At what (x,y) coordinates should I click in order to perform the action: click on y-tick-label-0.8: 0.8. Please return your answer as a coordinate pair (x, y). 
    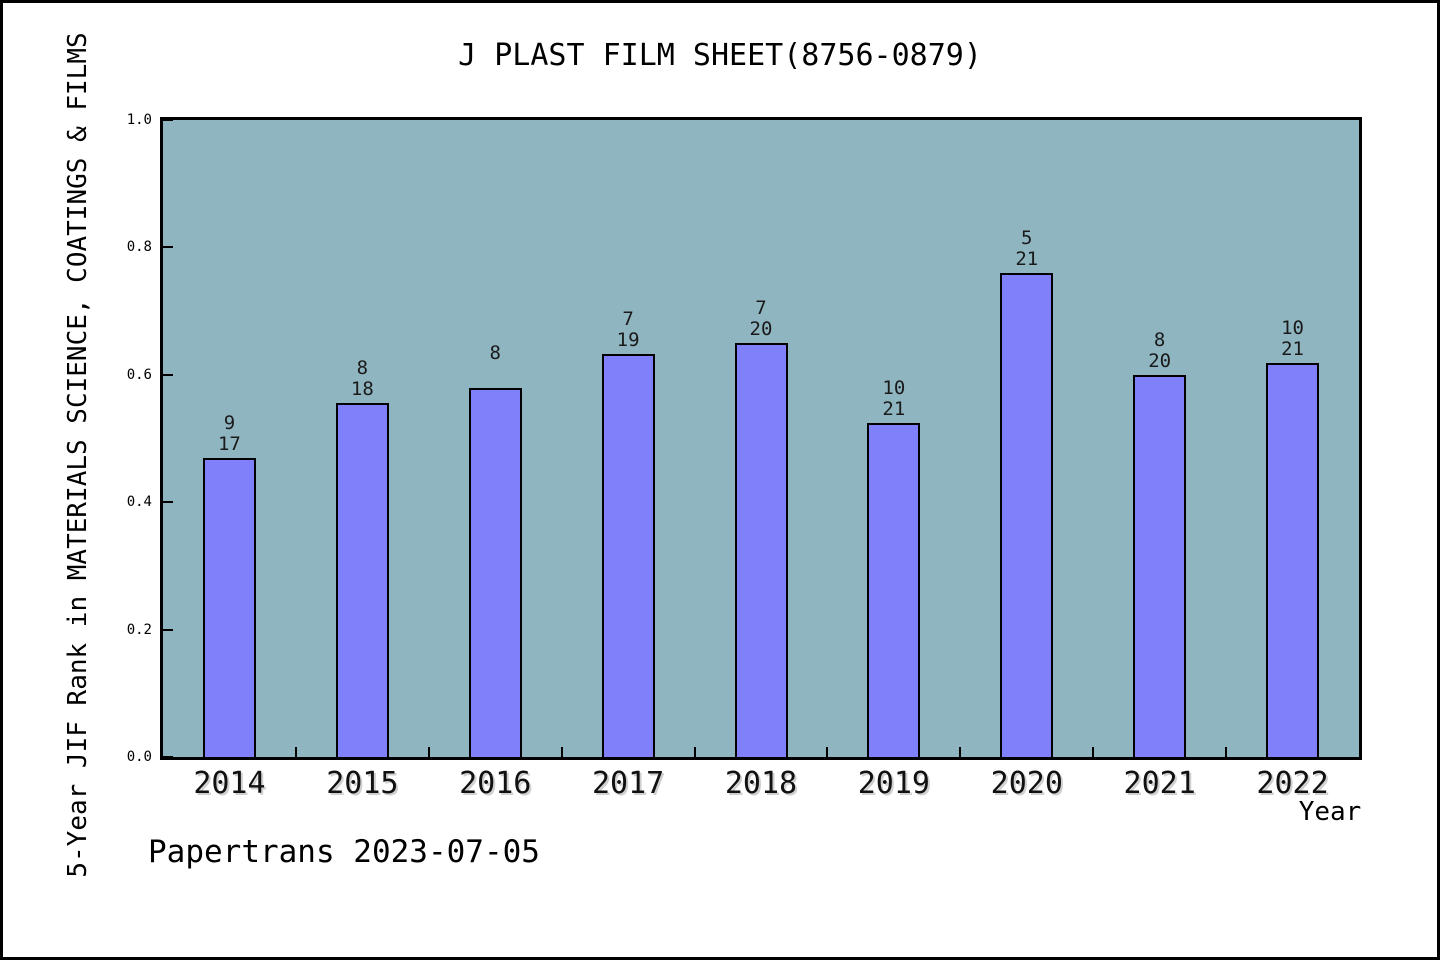
    Looking at the image, I should click on (139, 247).